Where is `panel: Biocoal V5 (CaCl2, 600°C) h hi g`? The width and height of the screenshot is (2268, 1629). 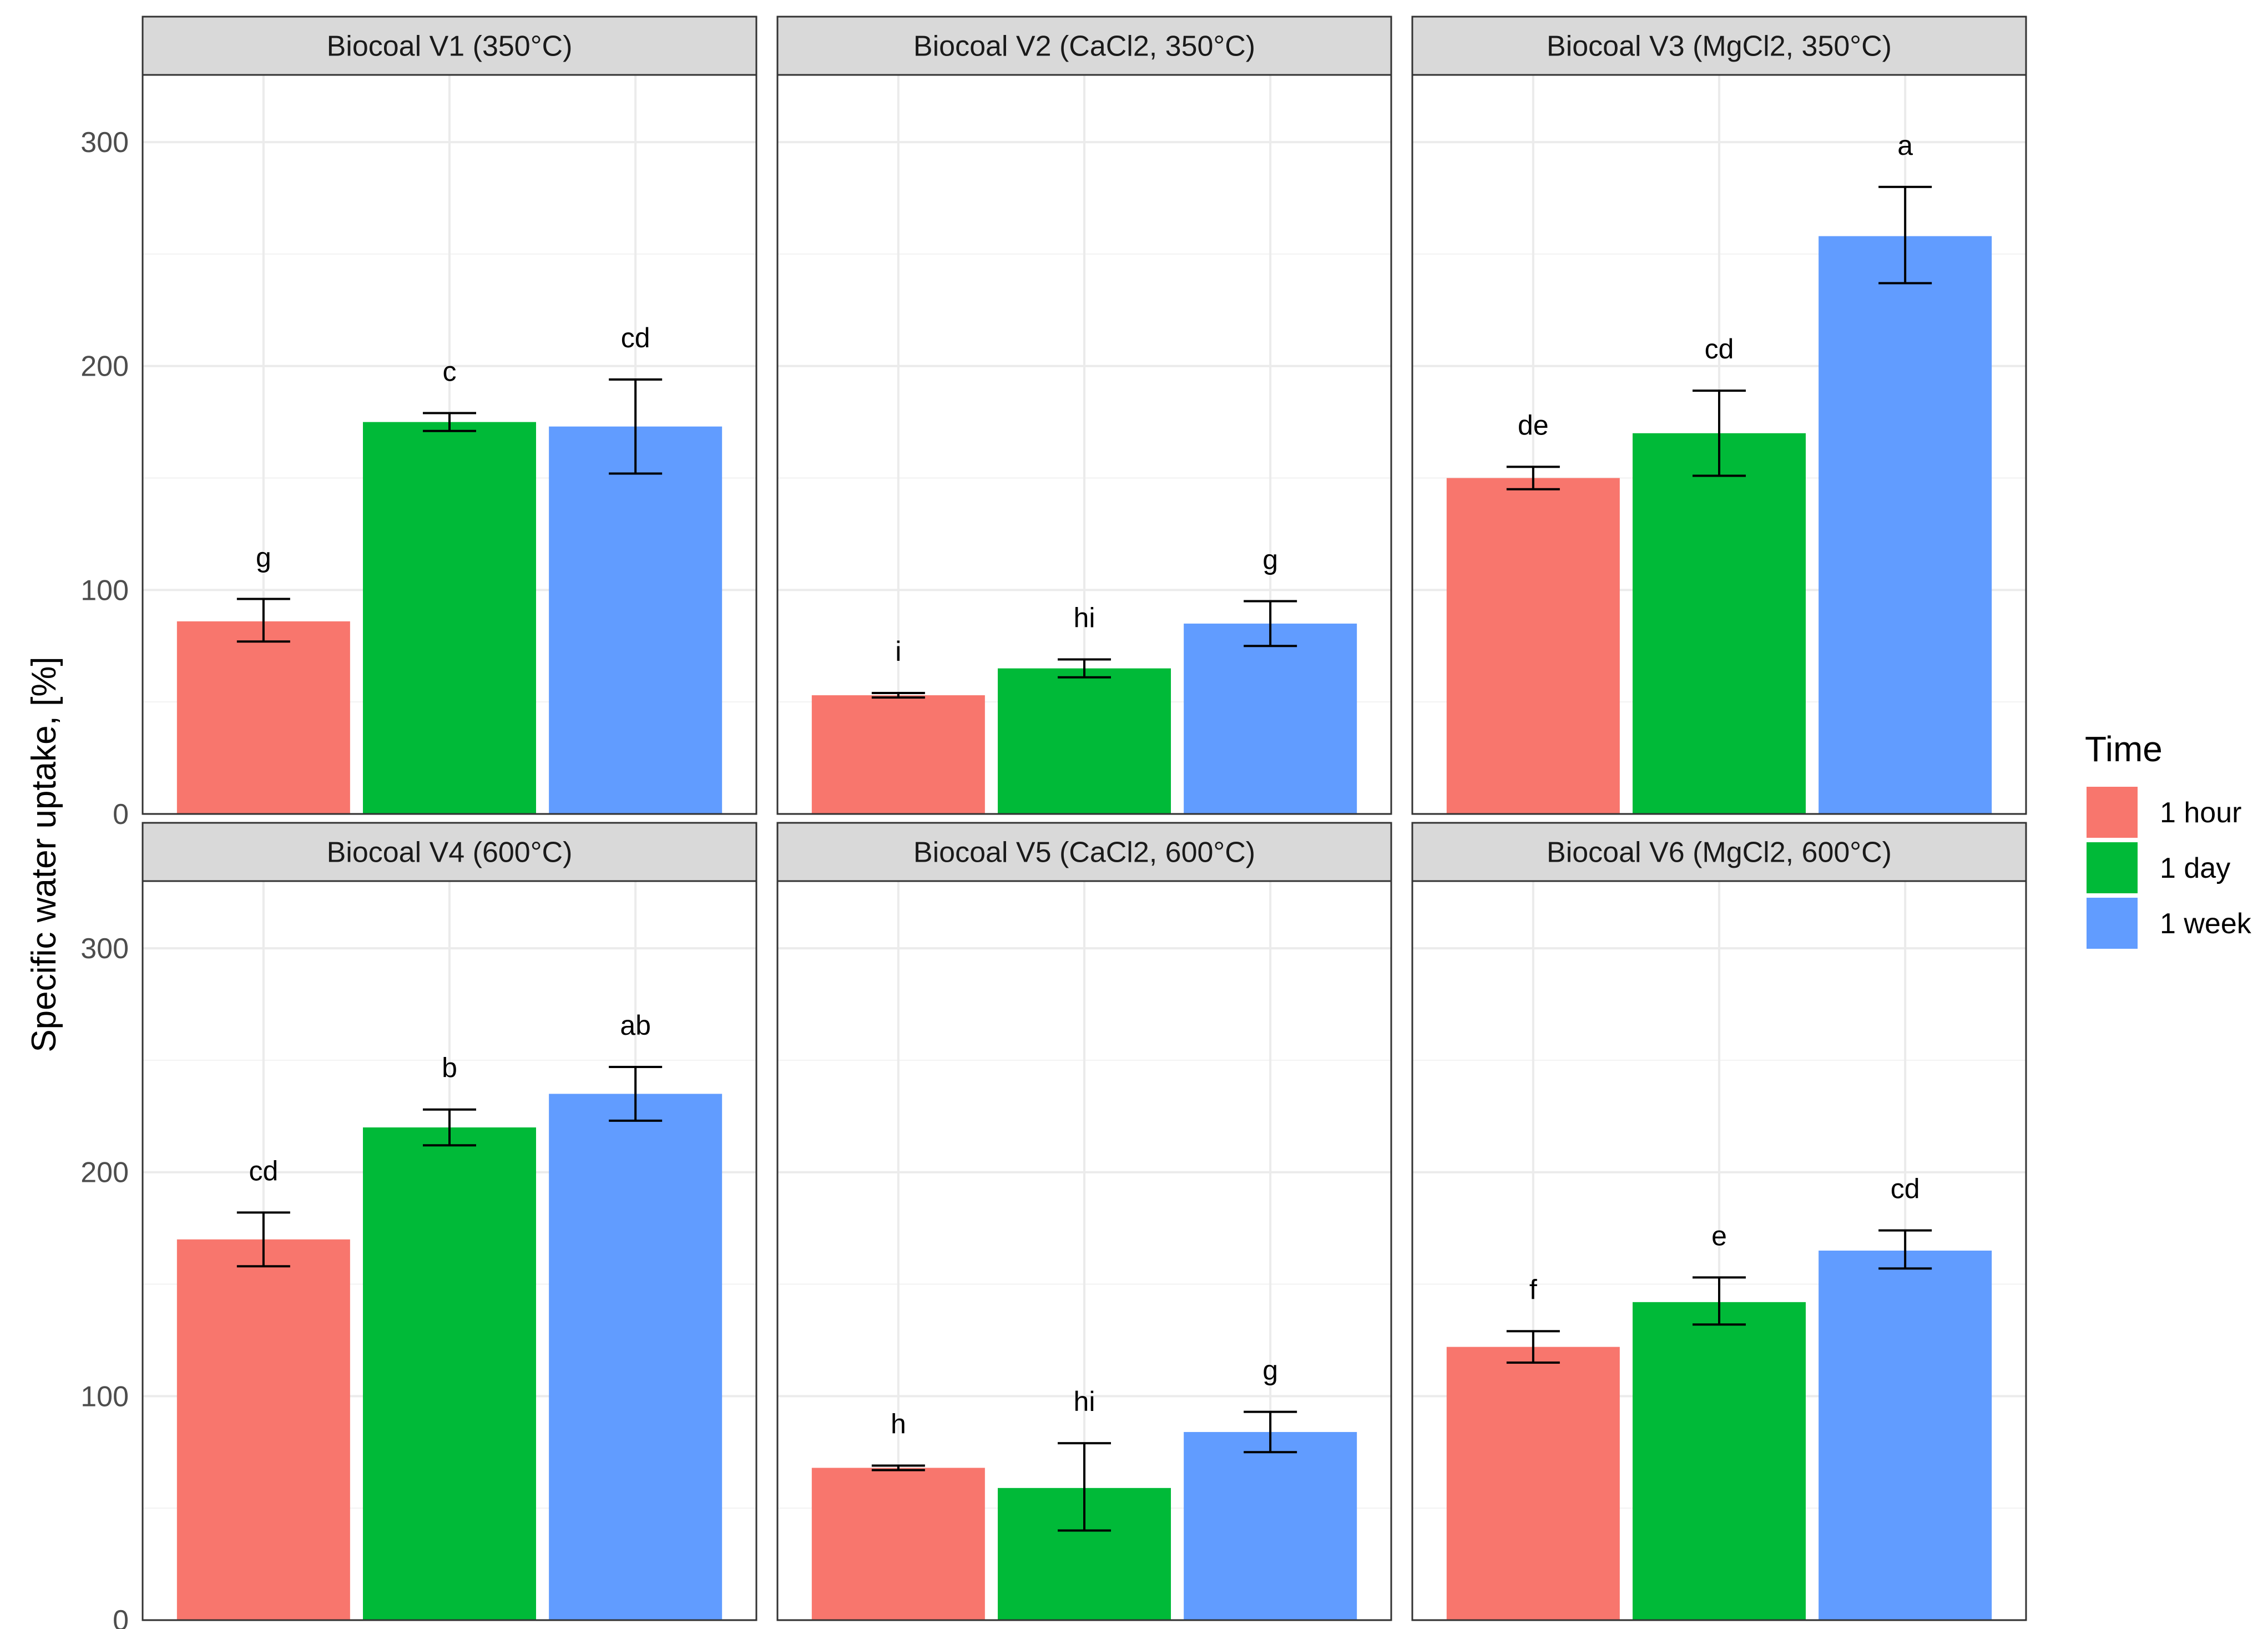 panel: Biocoal V5 (CaCl2, 600°C) h hi g is located at coordinates (1084, 1222).